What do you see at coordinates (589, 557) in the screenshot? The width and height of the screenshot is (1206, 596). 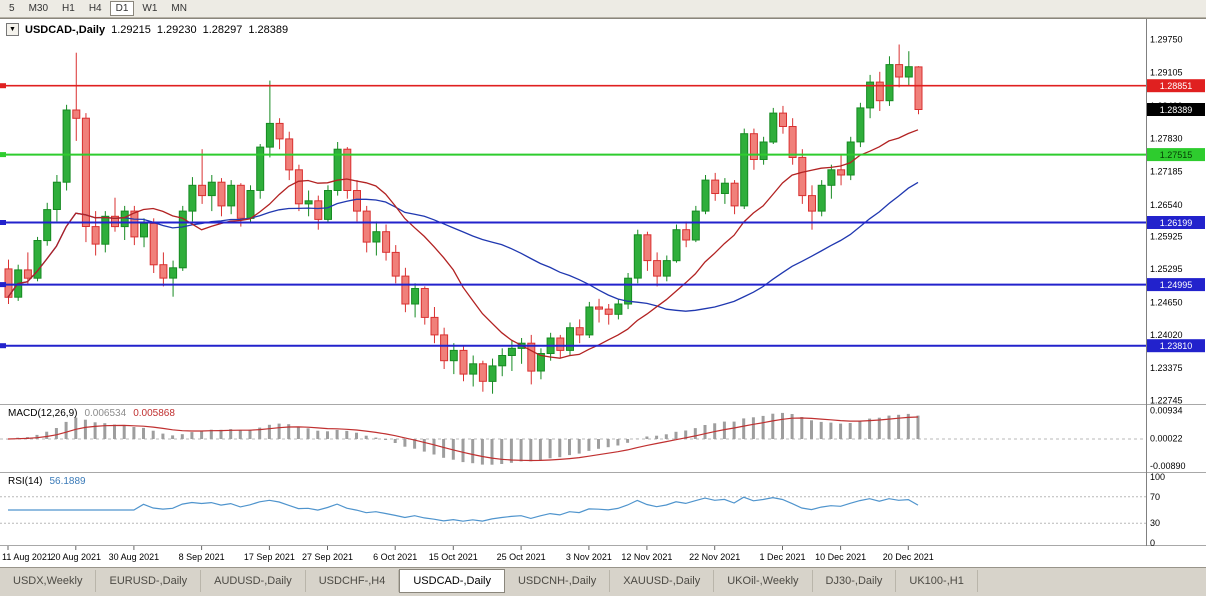 I see `svg-text: 3 Nov 2021` at bounding box center [589, 557].